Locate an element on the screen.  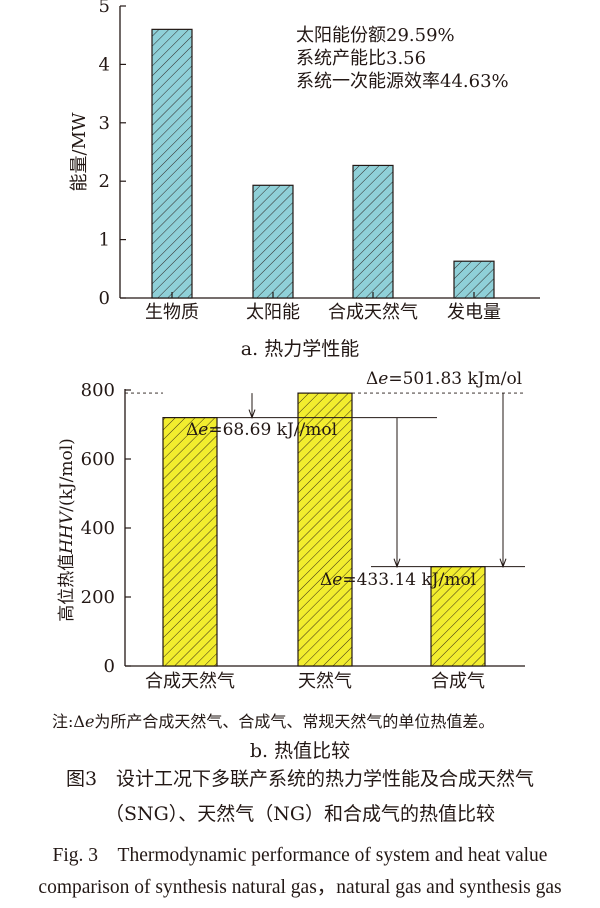
chart-b-caption: b. 热值比较 is located at coordinates (300, 751).